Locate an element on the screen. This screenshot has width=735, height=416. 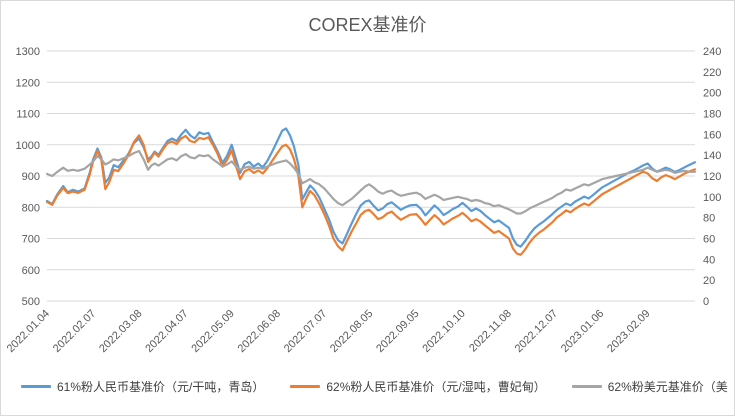
svg-text: 2022.12.07 is located at coordinates (536, 331).